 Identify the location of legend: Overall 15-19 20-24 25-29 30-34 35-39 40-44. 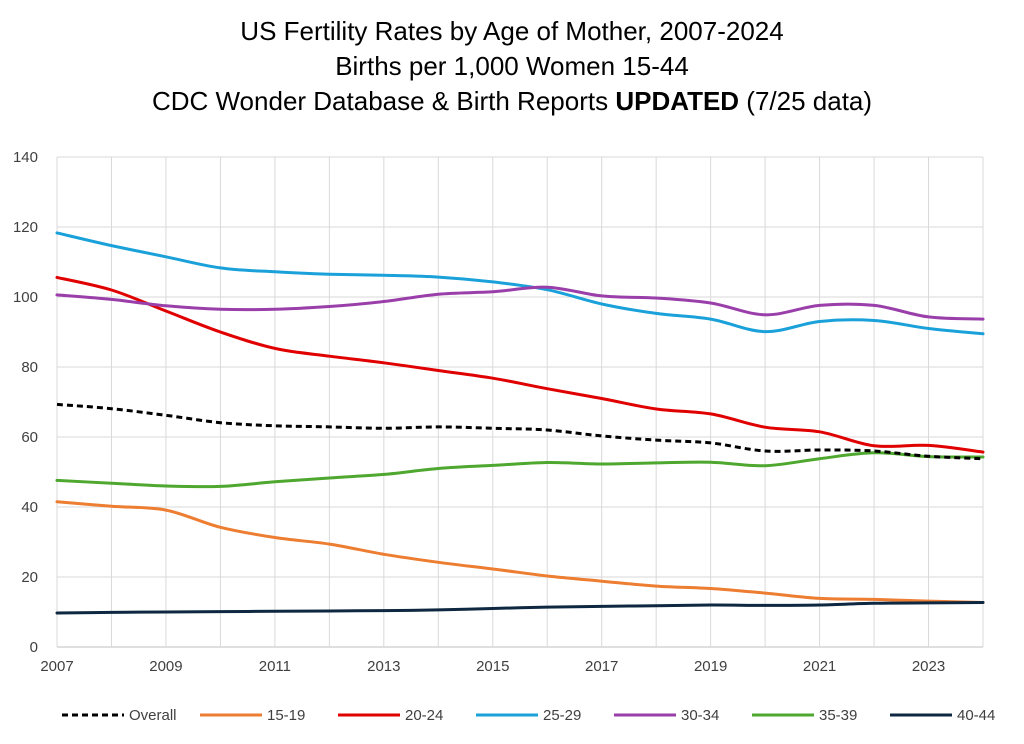
(528, 715).